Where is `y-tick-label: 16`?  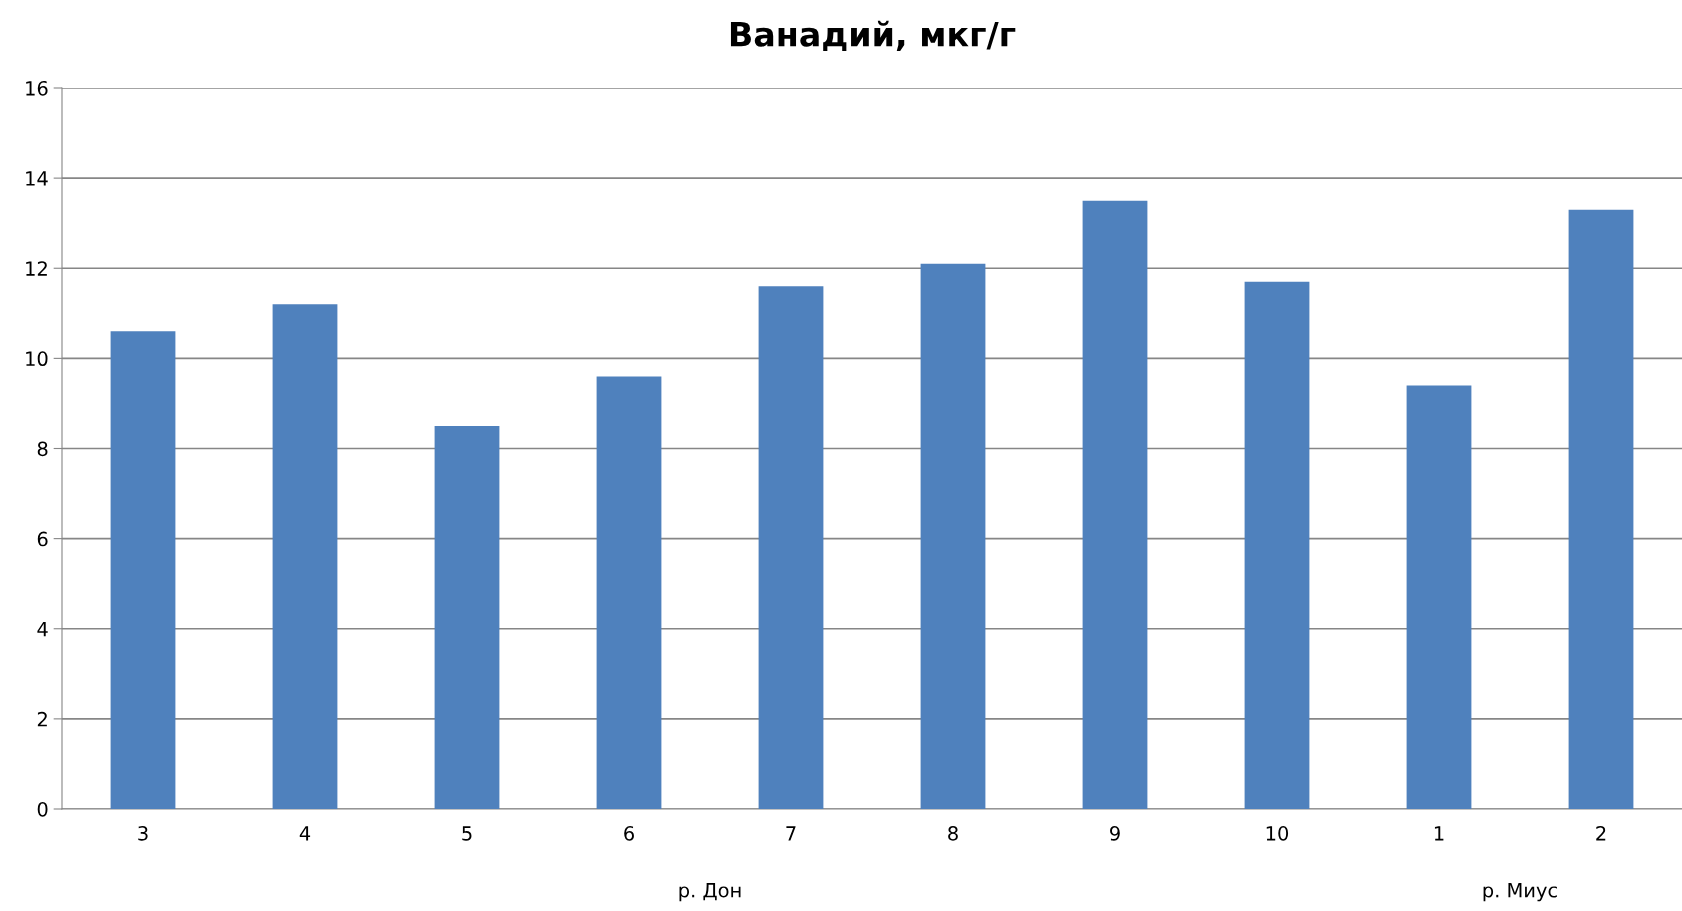
y-tick-label: 16 is located at coordinates (37, 88).